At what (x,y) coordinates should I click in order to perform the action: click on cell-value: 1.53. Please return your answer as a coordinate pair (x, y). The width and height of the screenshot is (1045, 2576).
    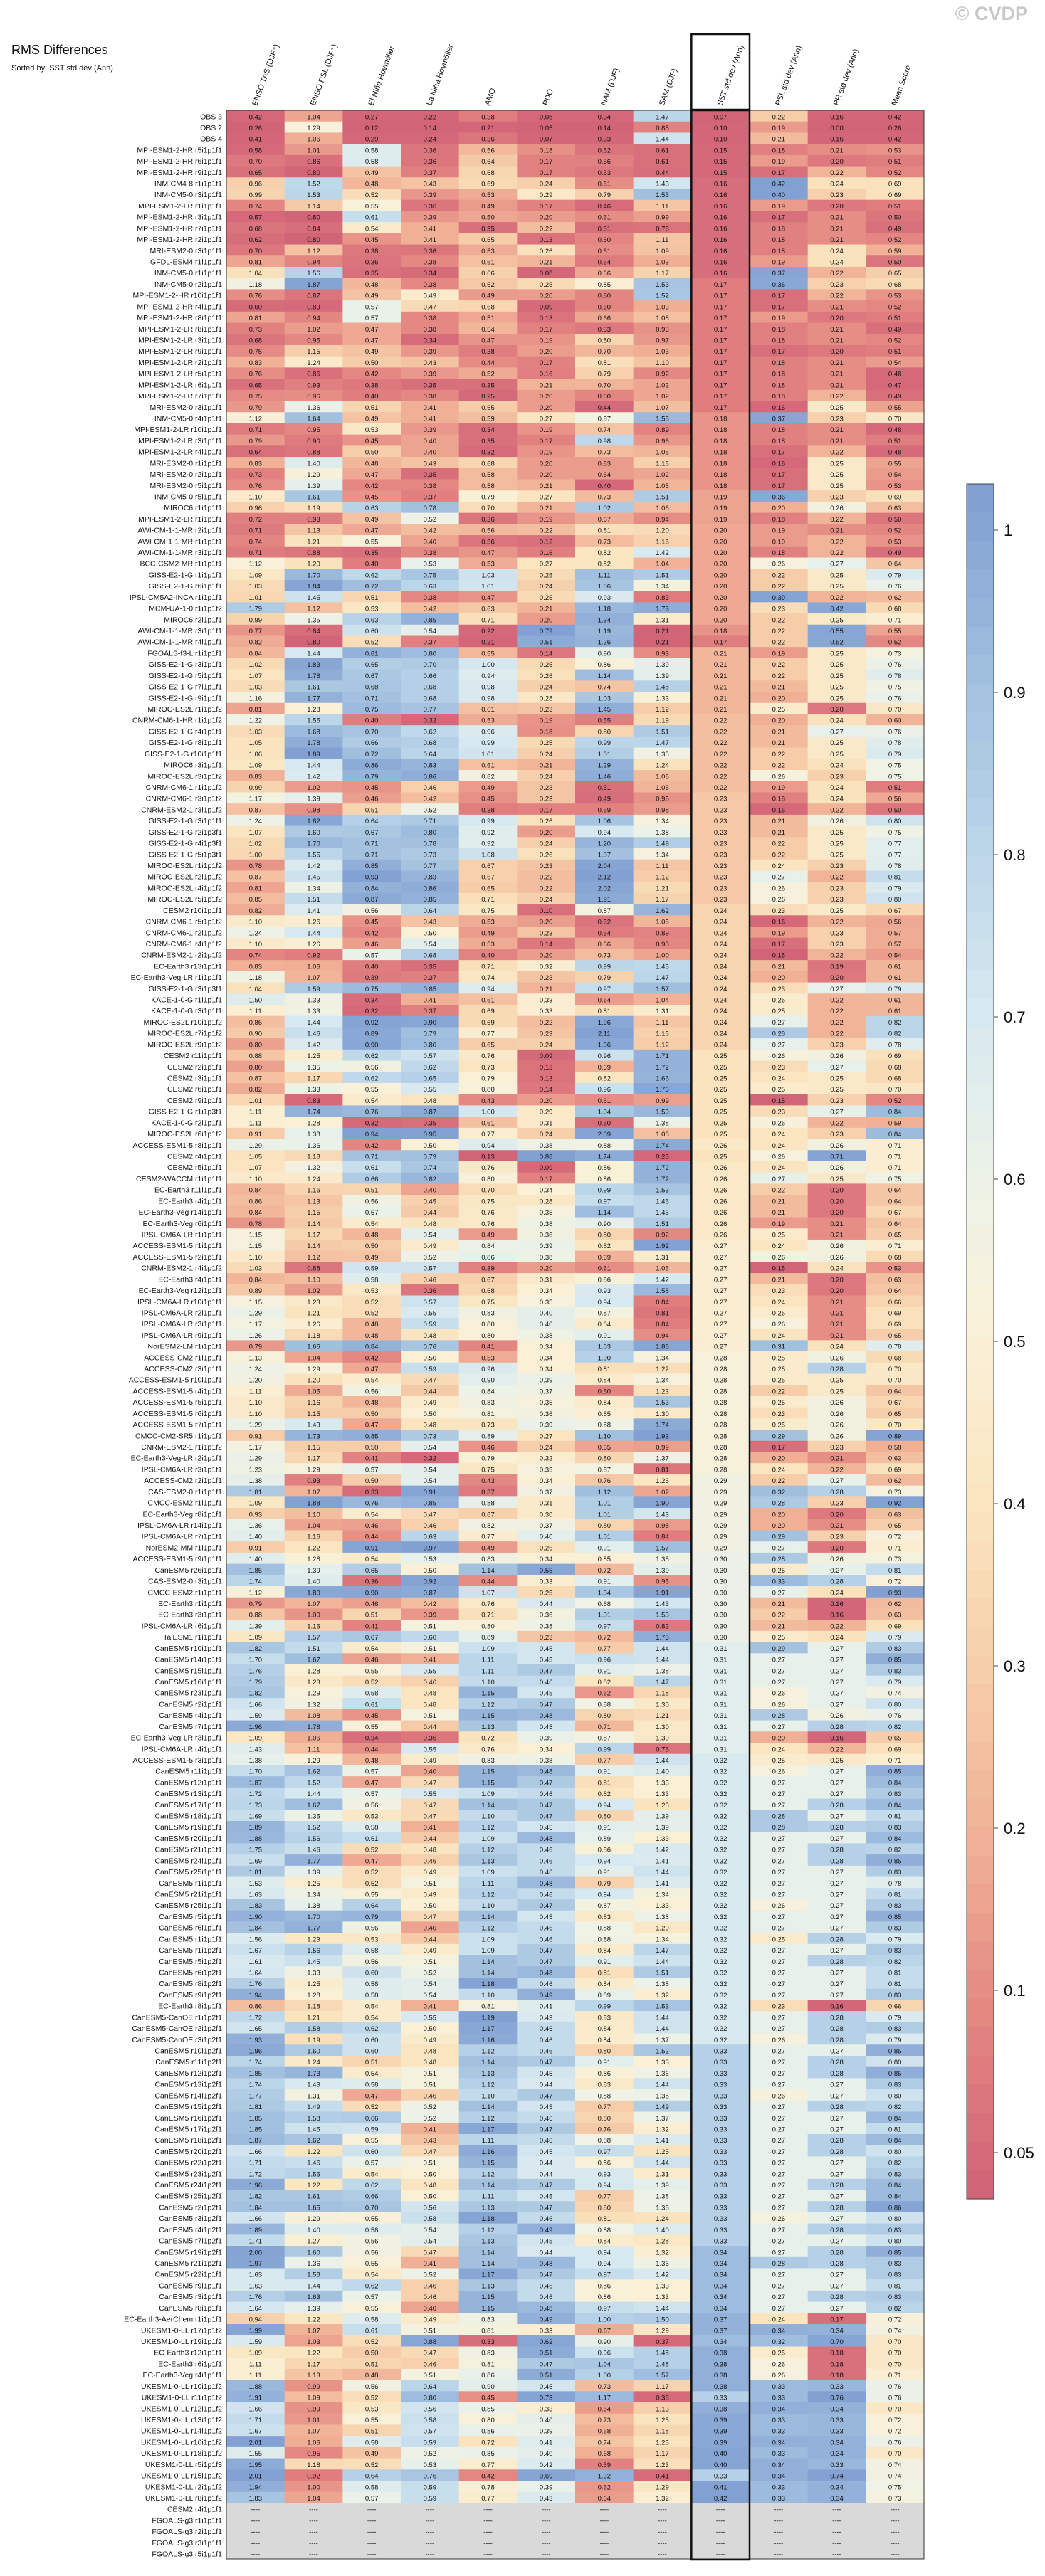
    Looking at the image, I should click on (313, 195).